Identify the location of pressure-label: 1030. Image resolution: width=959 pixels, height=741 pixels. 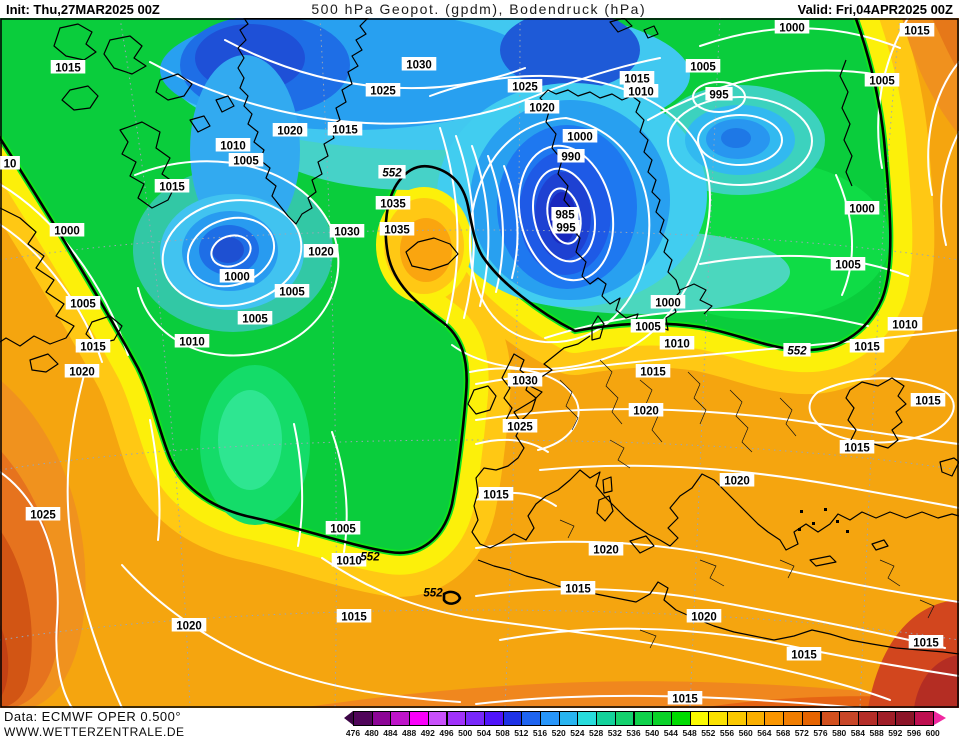
(419, 64).